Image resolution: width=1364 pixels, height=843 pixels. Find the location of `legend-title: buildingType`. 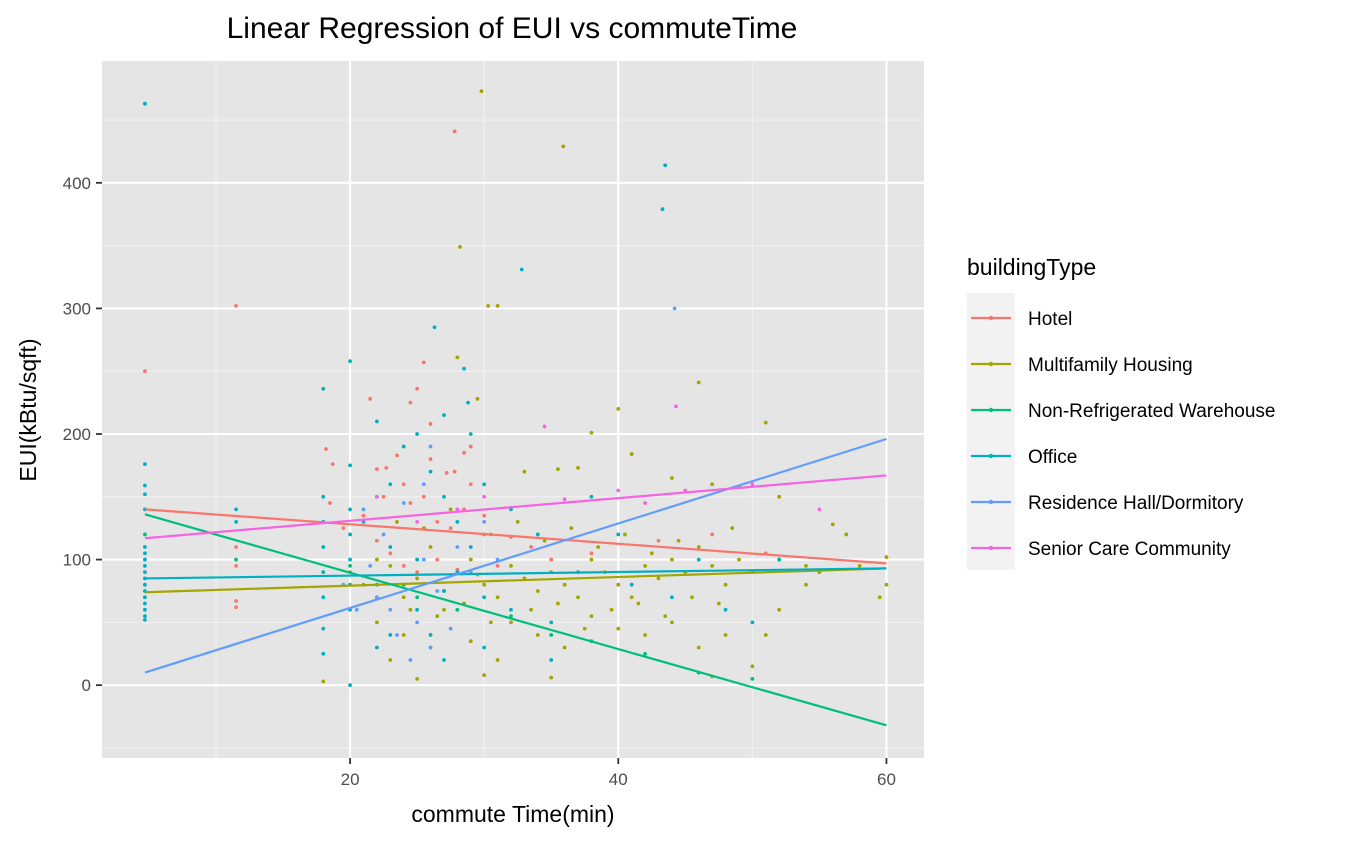

legend-title: buildingType is located at coordinates (1031, 267).